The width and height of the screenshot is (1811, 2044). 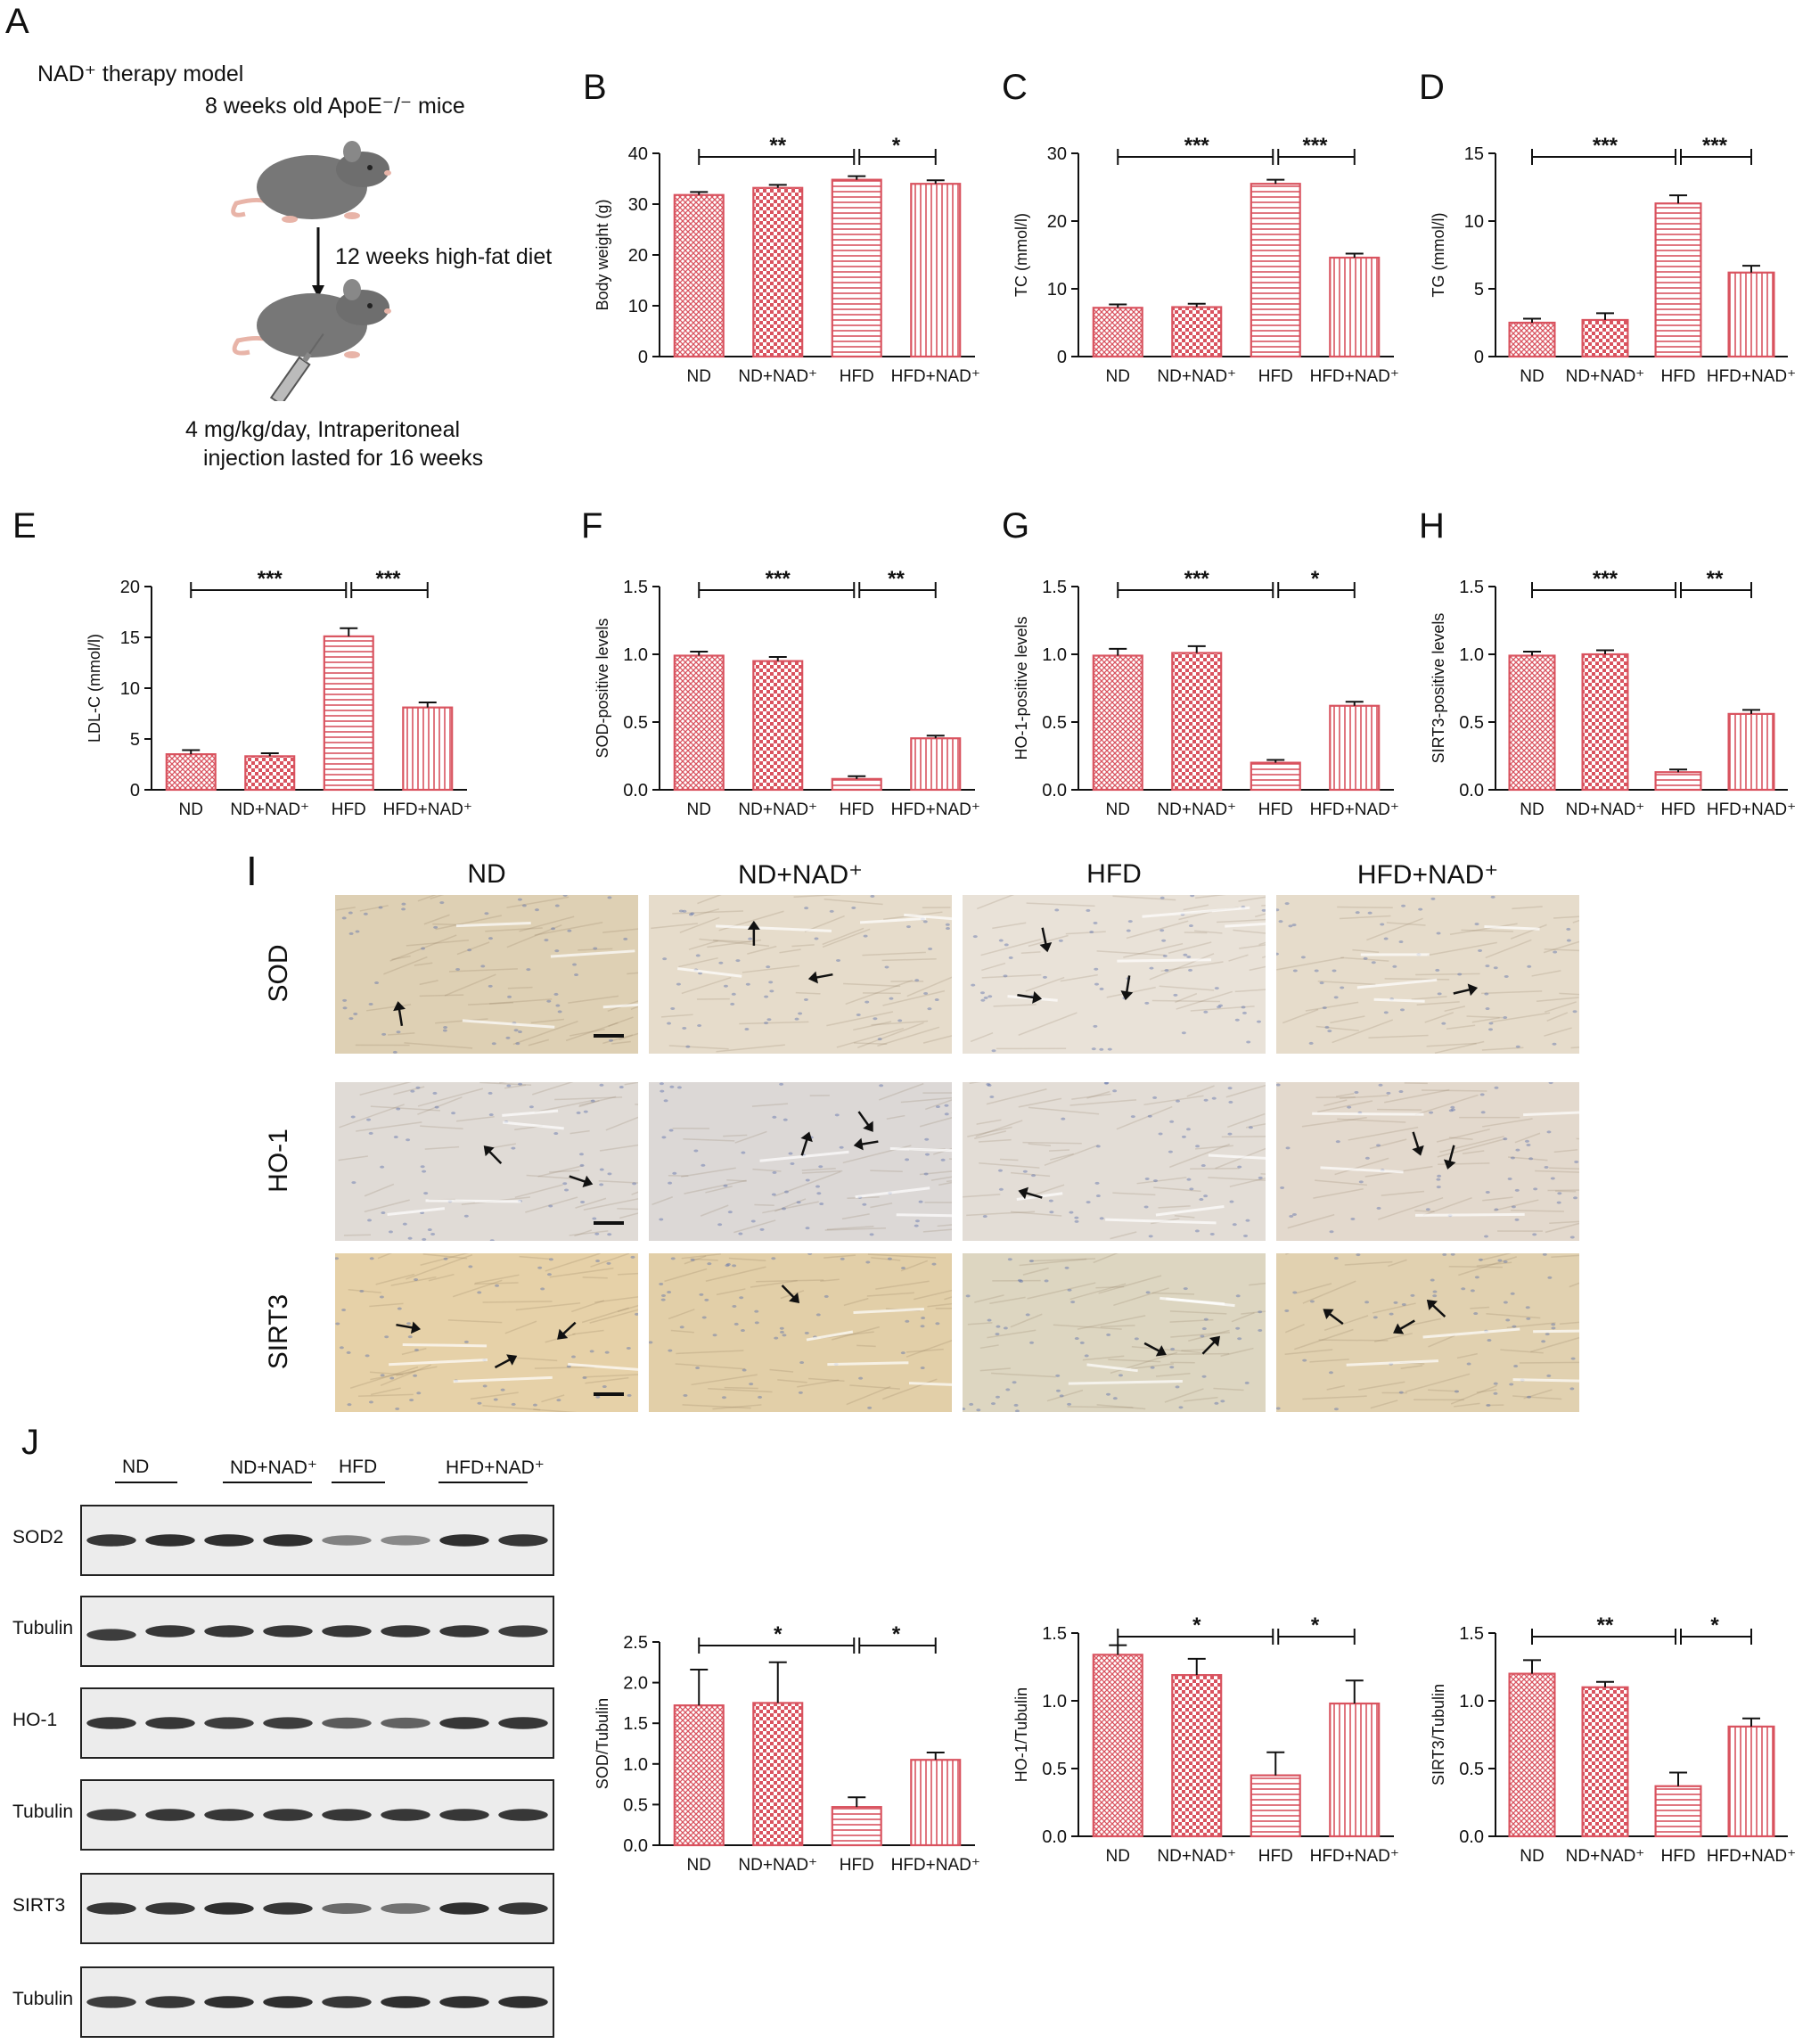 What do you see at coordinates (35, 1720) in the screenshot?
I see `blot-label: HO-1` at bounding box center [35, 1720].